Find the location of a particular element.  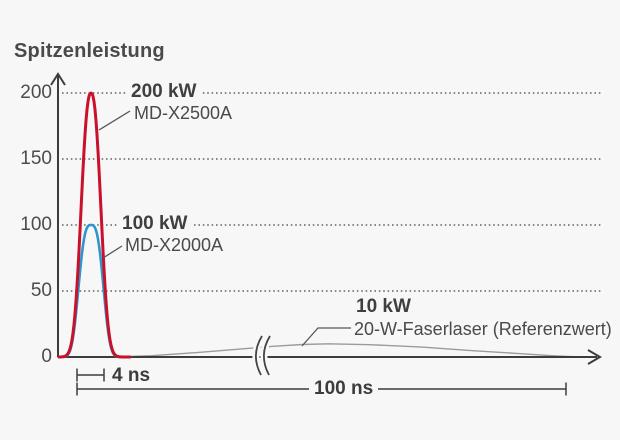

y-axis-tick-0: 0 is located at coordinates (46, 356).